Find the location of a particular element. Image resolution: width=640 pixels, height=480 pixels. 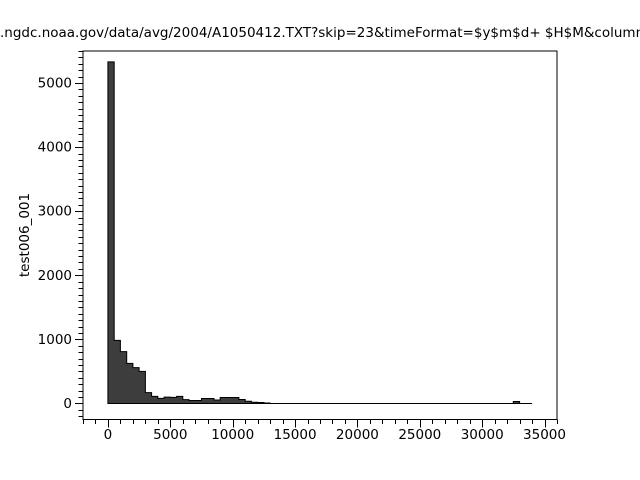

y-axis-tick-label: 2000 is located at coordinates (55, 276).